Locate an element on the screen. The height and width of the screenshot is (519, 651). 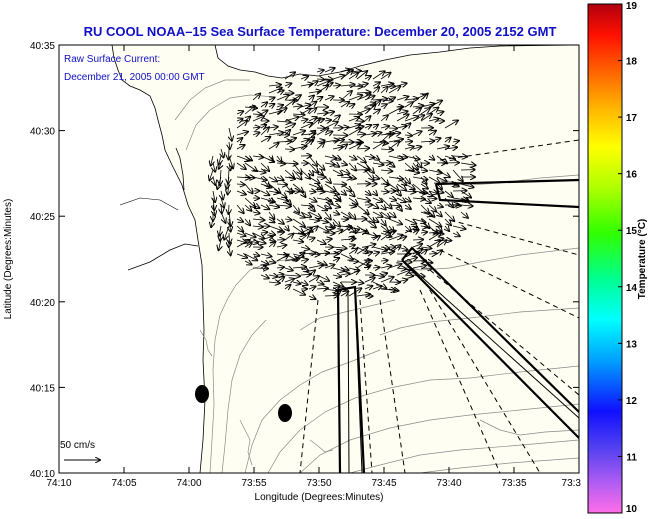
colorbar-tick-label: 19 is located at coordinates (632, 6).